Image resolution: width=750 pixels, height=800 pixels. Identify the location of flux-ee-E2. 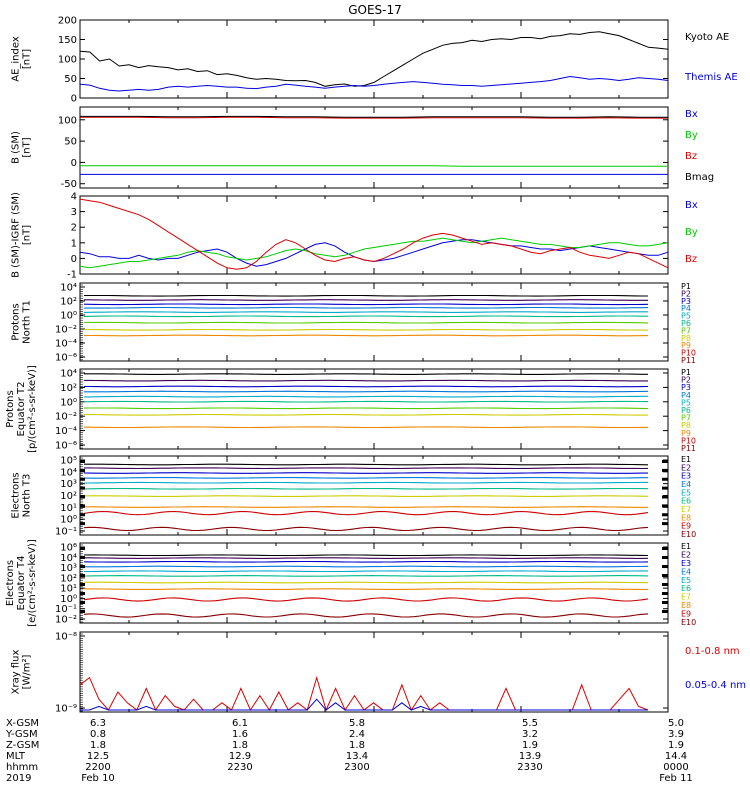
(366, 558).